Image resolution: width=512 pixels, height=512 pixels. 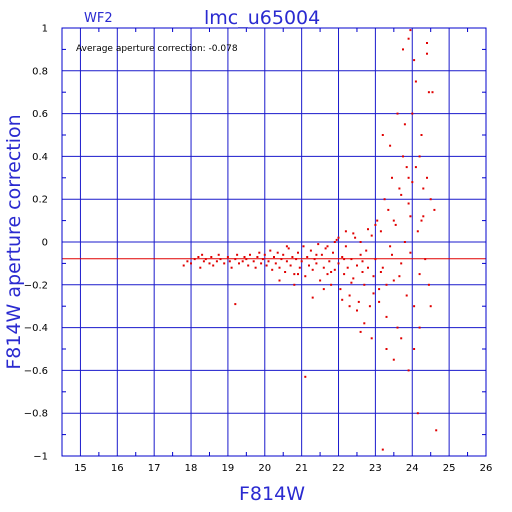 What do you see at coordinates (80, 468) in the screenshot?
I see `x-tick-label-15: 15` at bounding box center [80, 468].